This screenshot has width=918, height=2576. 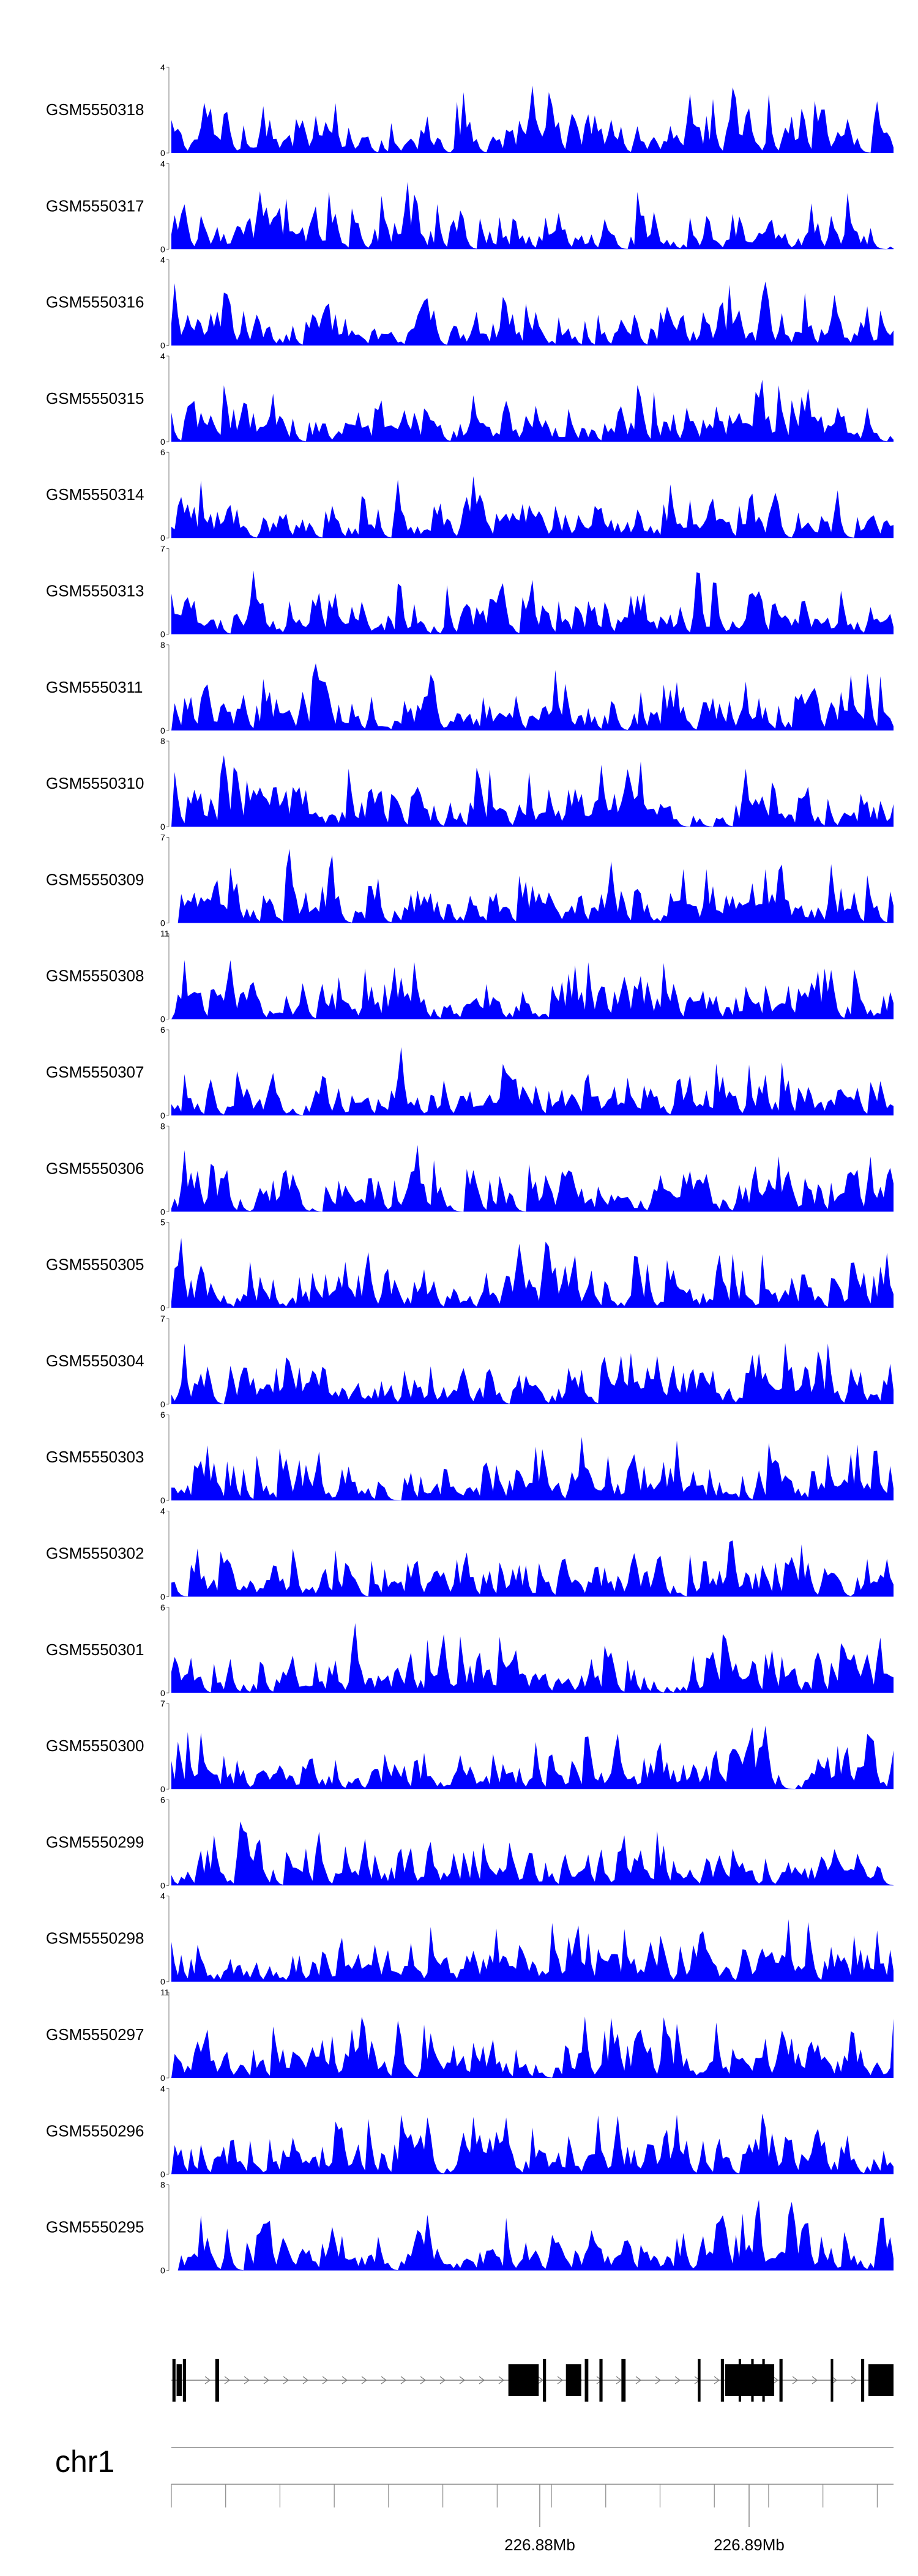 I want to click on track-sample-label: GSM5550313, so click(x=95, y=591).